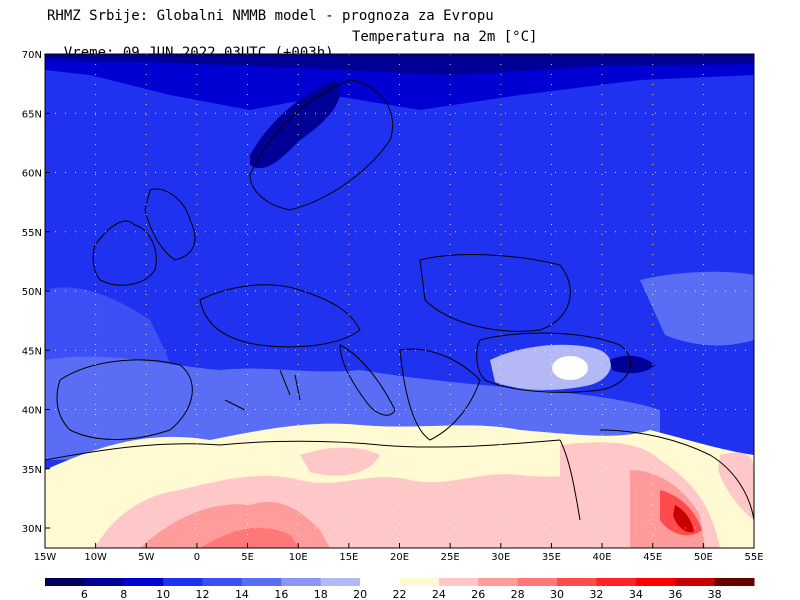 This screenshot has width=800, height=600. What do you see at coordinates (84, 594) in the screenshot?
I see `colorbar-label: 6` at bounding box center [84, 594].